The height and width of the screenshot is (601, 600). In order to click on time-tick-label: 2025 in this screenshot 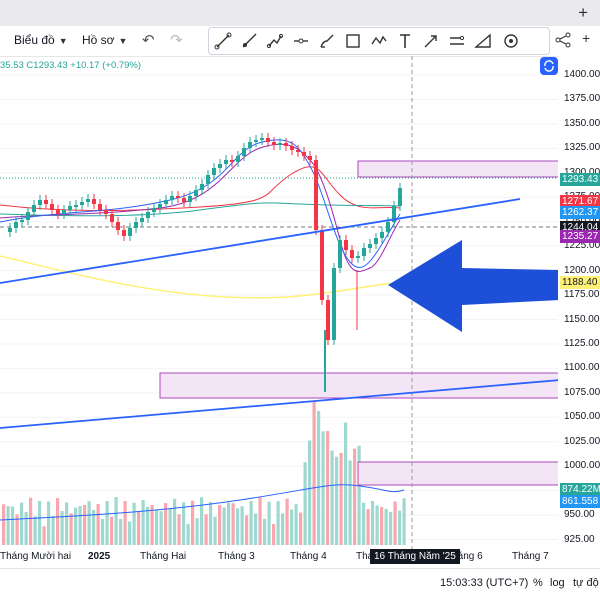, I will do `click(99, 556)`.